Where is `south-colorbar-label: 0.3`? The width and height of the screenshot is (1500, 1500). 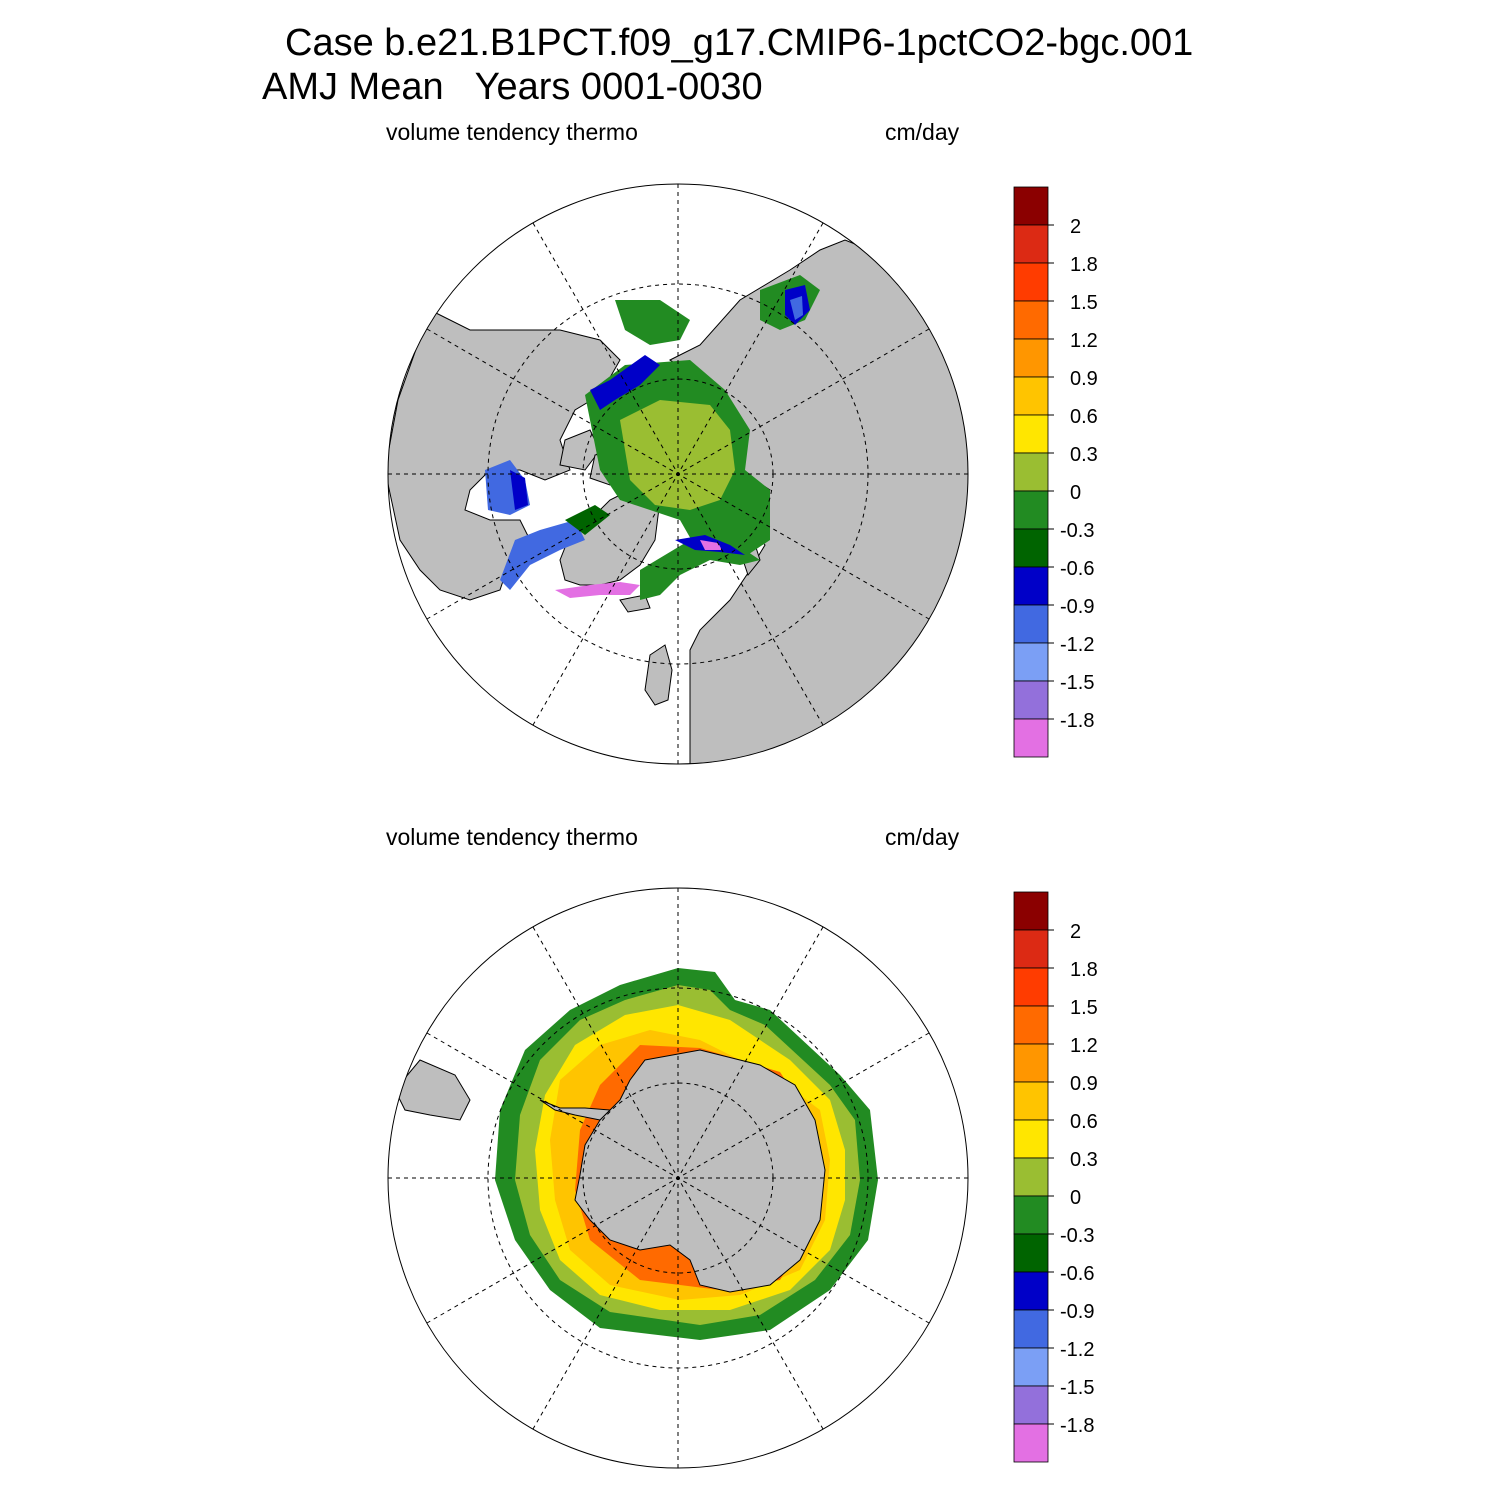 south-colorbar-label: 0.3 is located at coordinates (1084, 1160).